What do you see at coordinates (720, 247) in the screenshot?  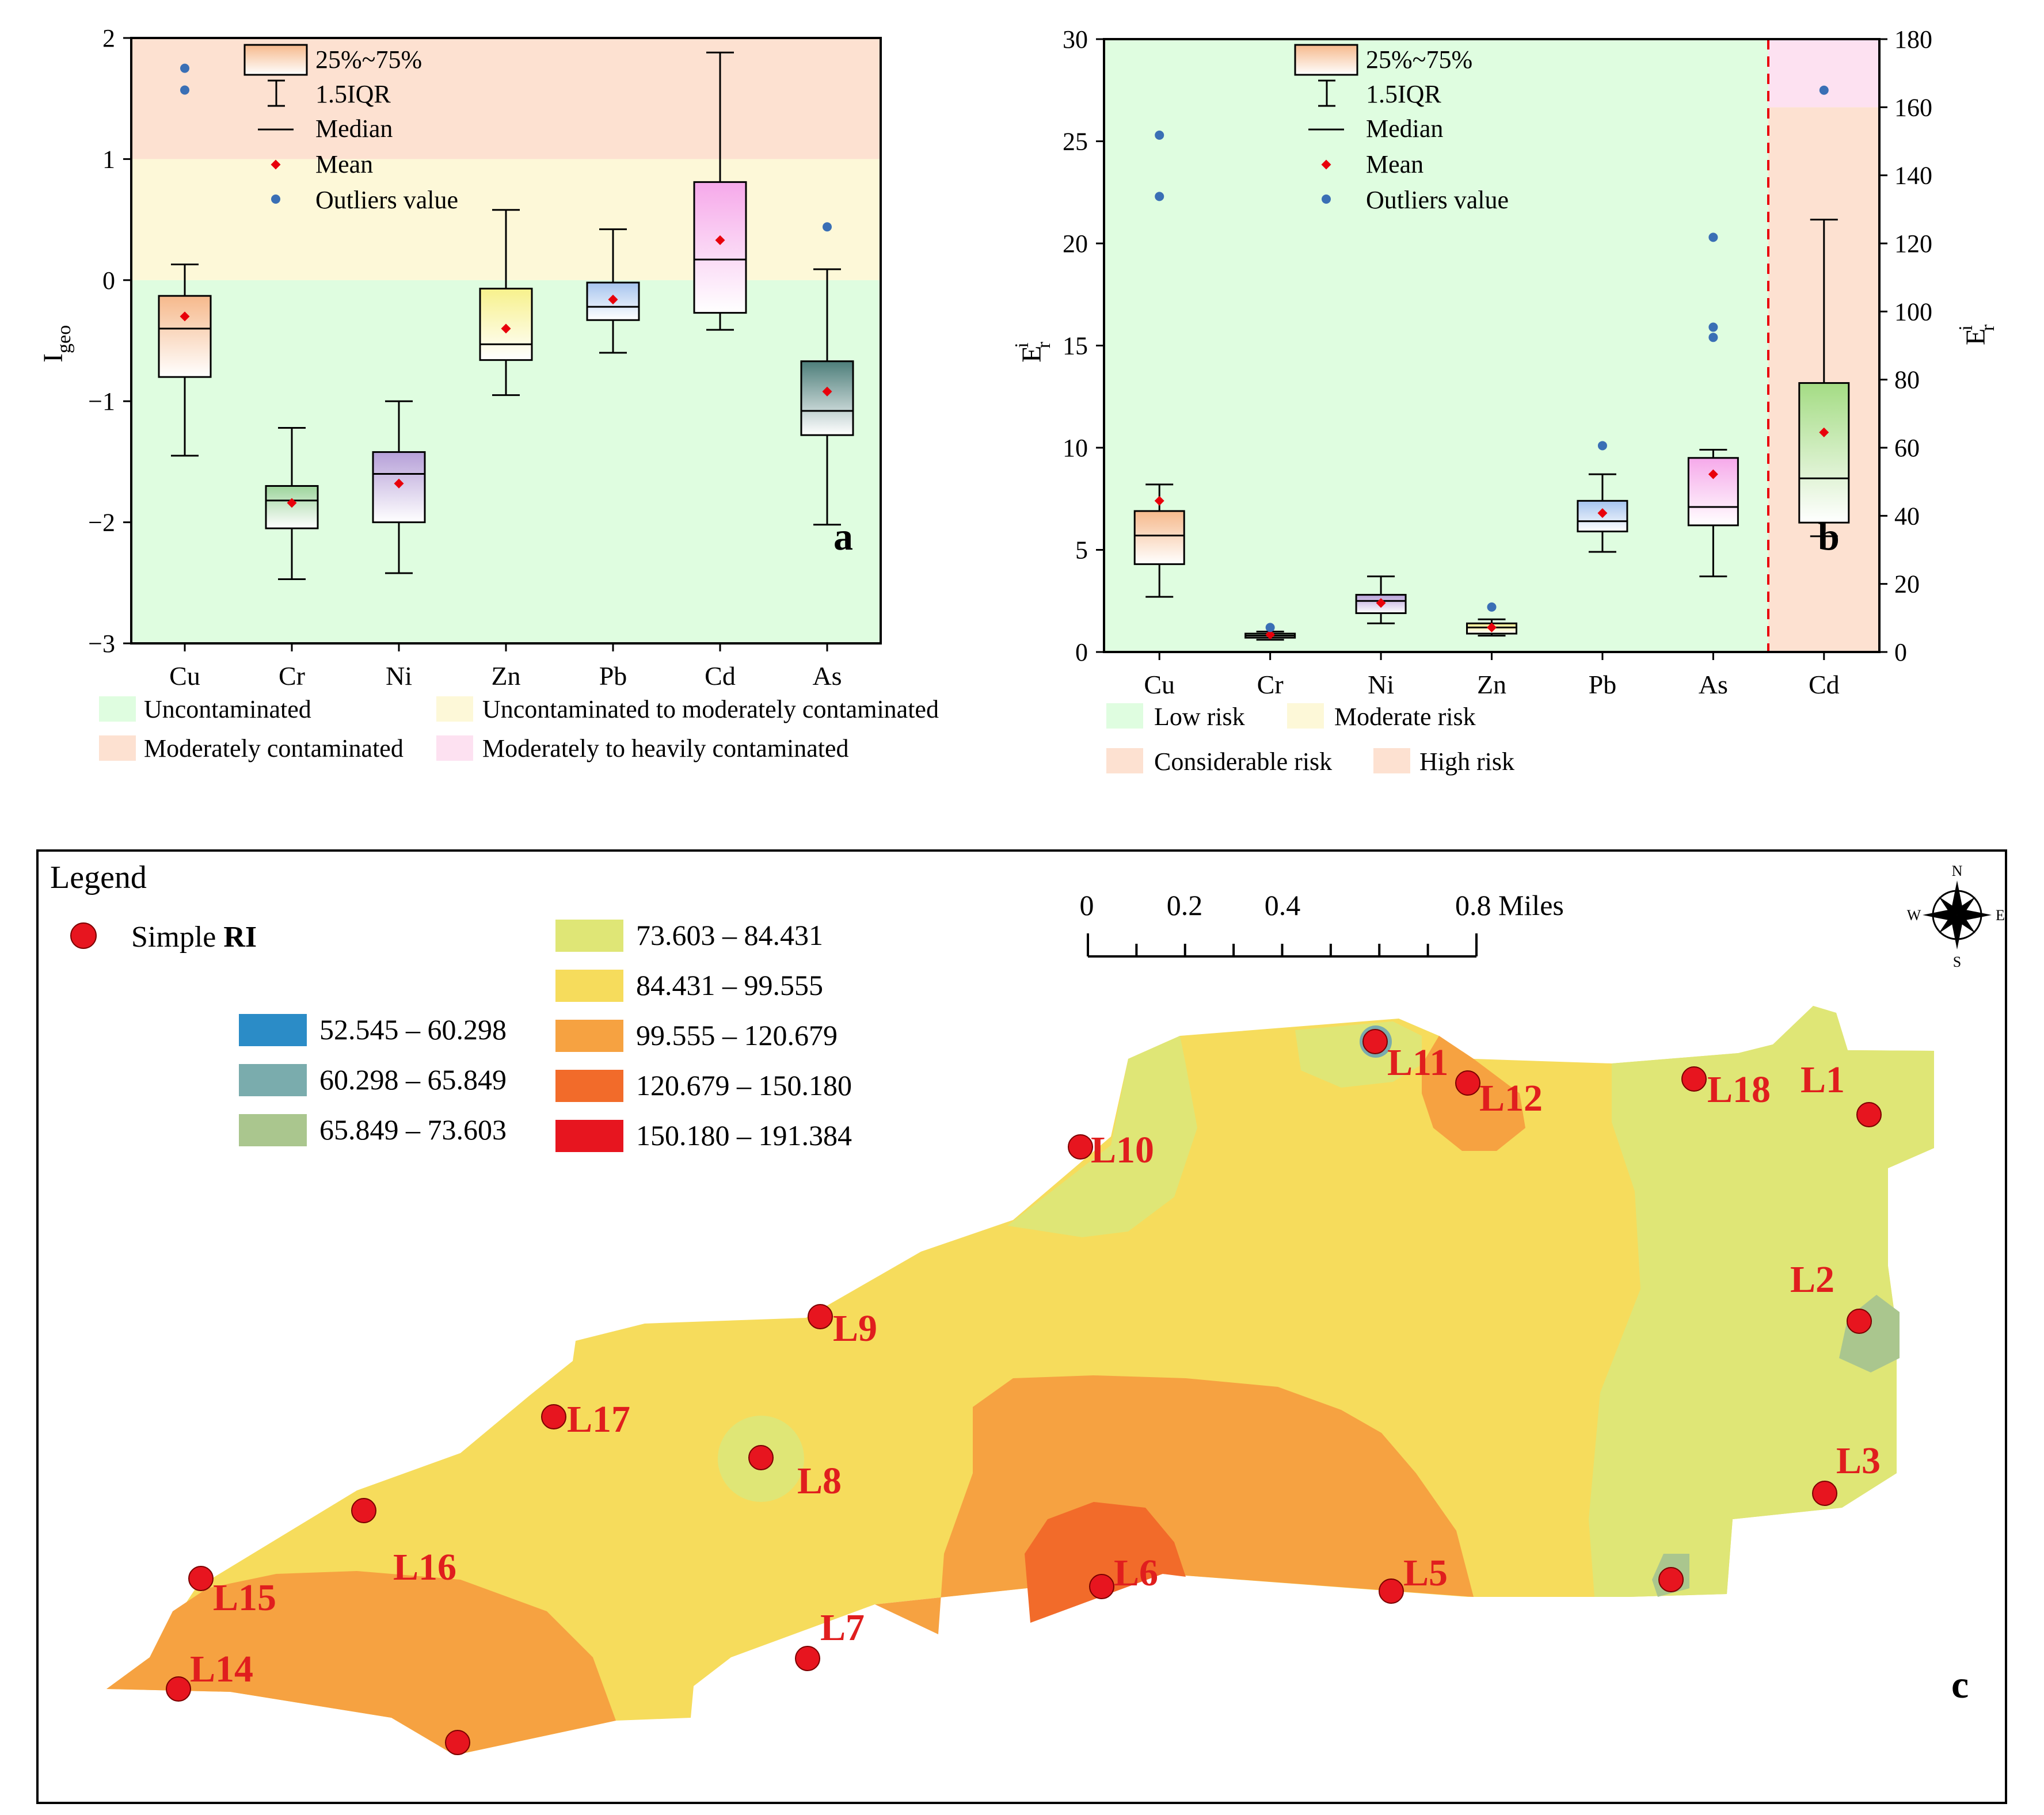 I see `box-cd` at bounding box center [720, 247].